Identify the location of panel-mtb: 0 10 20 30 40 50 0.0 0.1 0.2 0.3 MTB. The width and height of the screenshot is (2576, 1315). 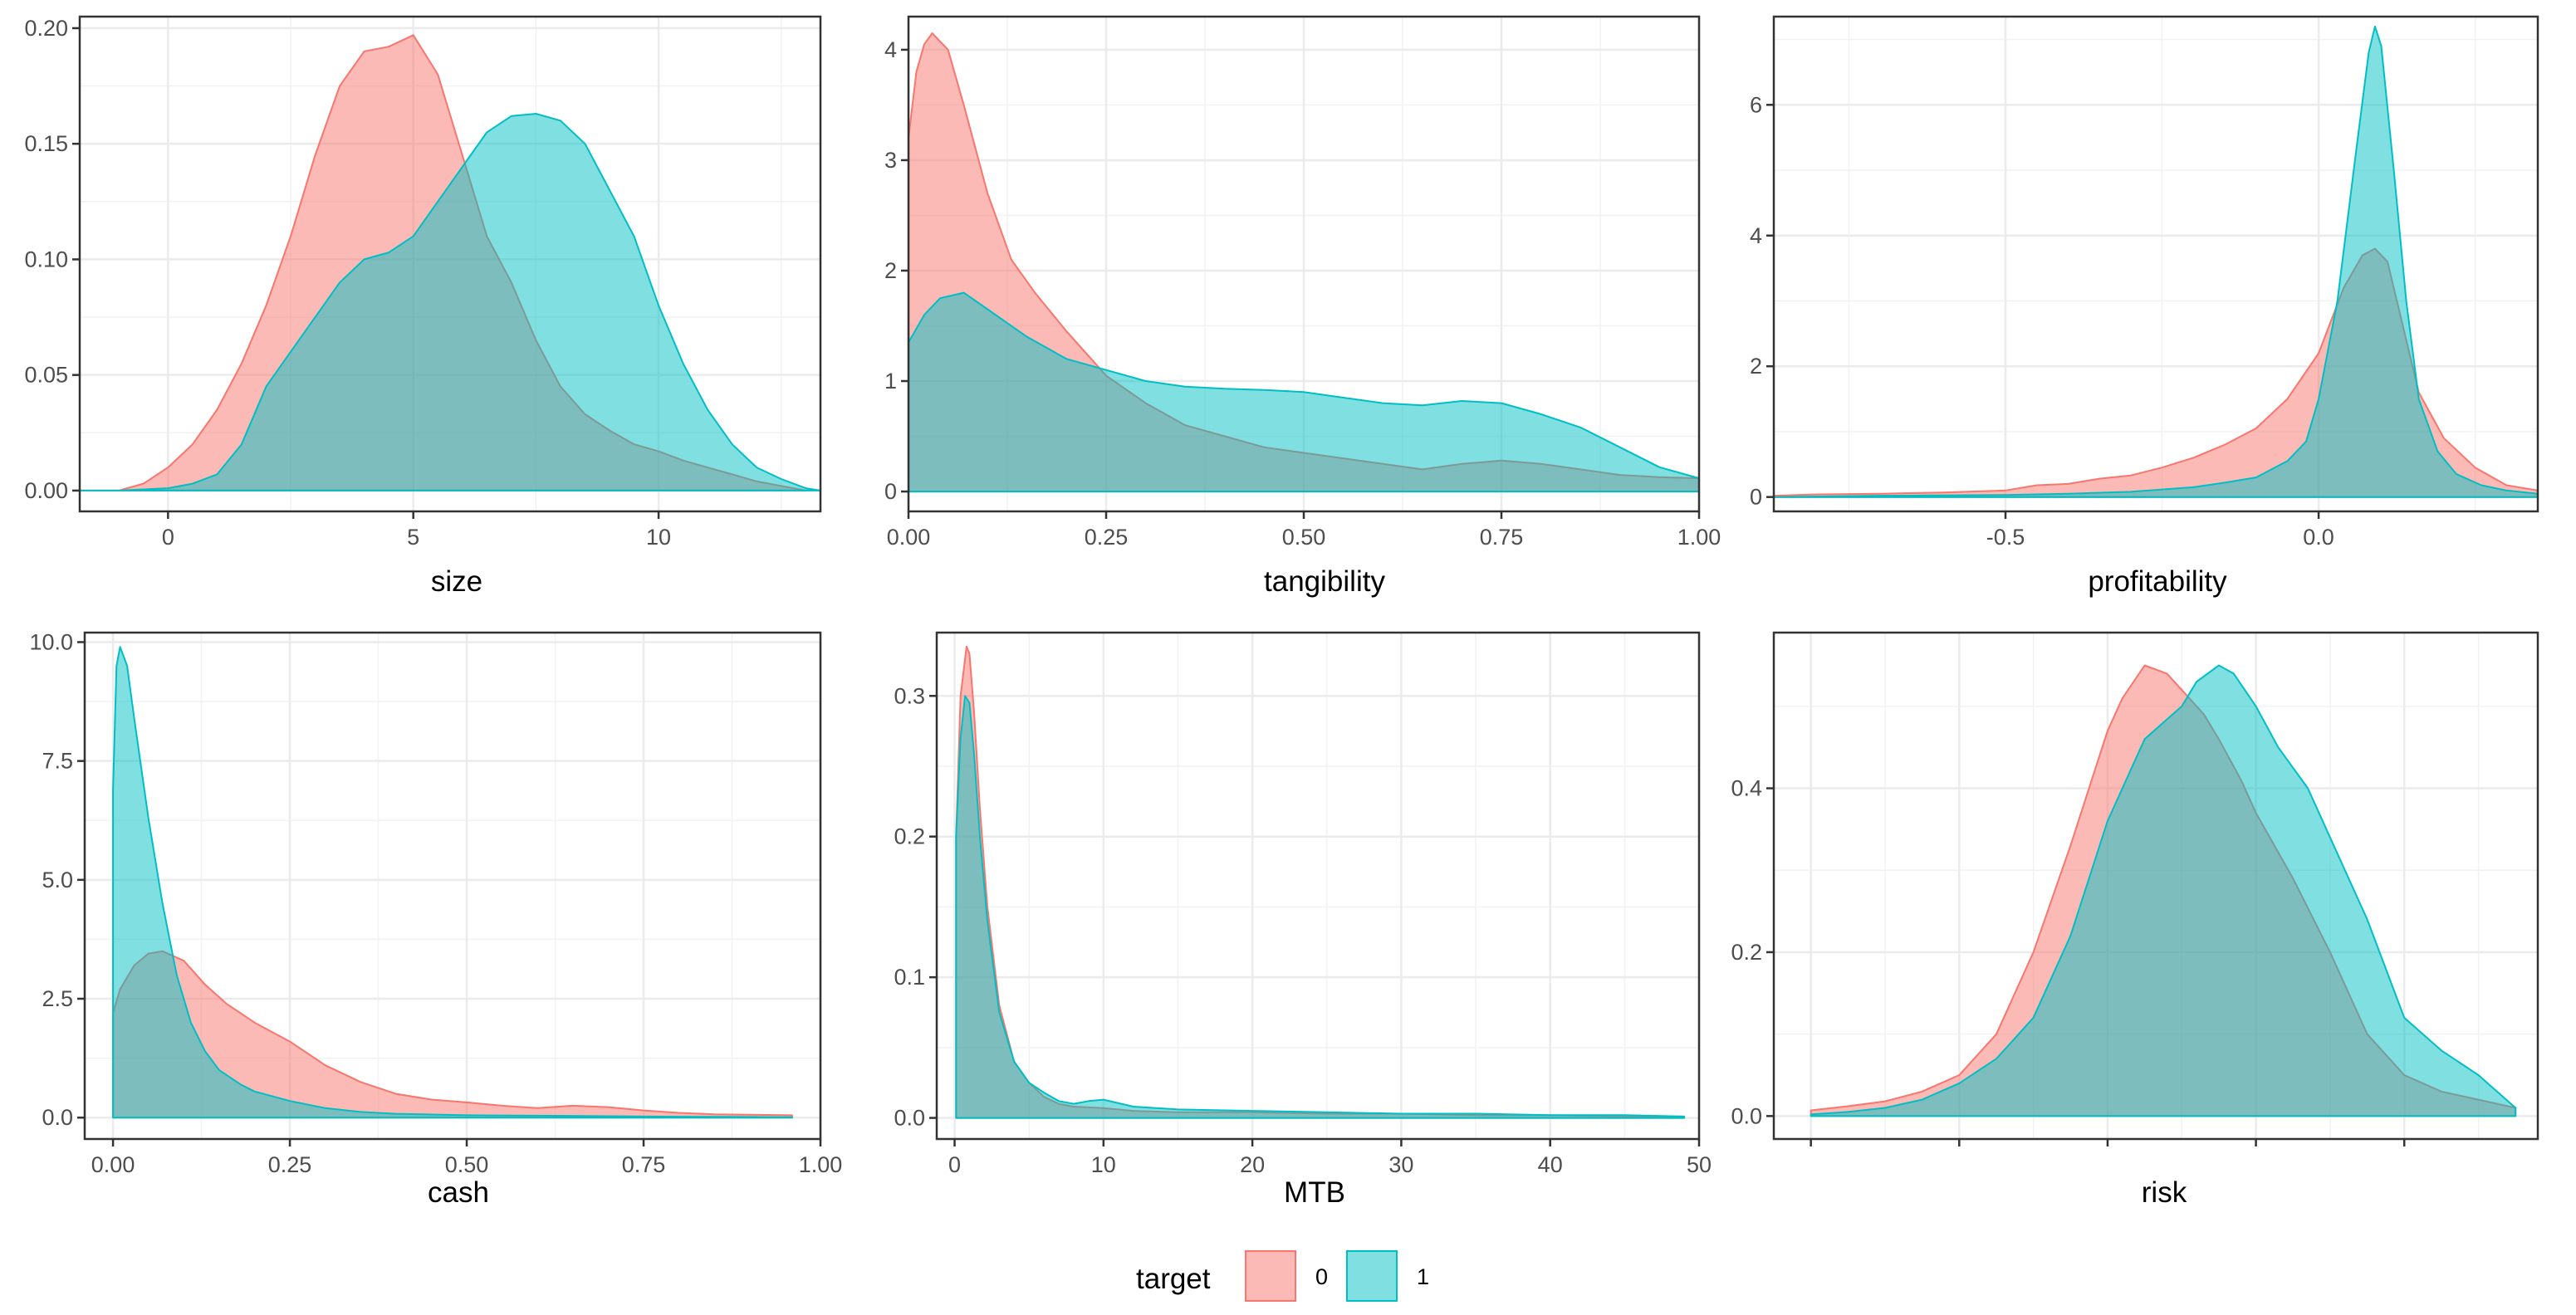
(1303, 920).